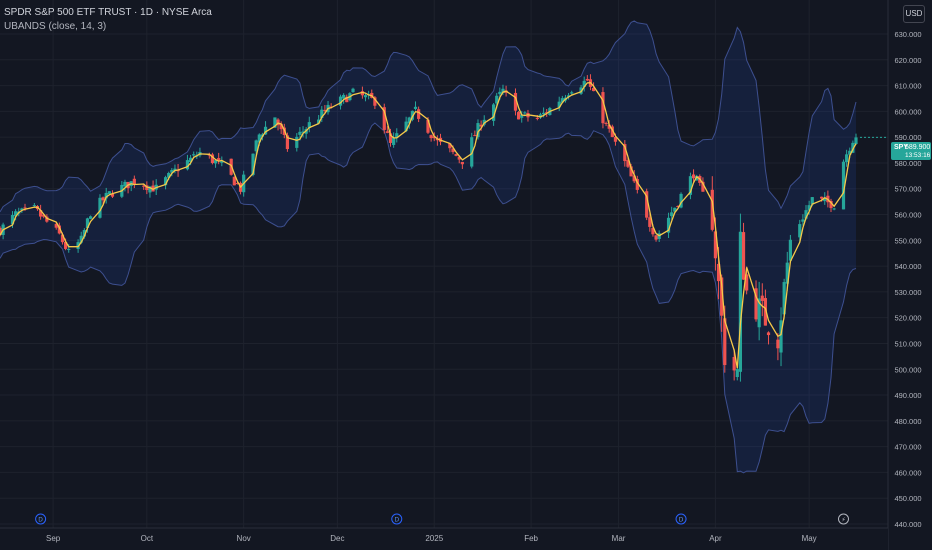  Describe the element at coordinates (619, 538) in the screenshot. I see `time-axis-label: Mar` at that location.